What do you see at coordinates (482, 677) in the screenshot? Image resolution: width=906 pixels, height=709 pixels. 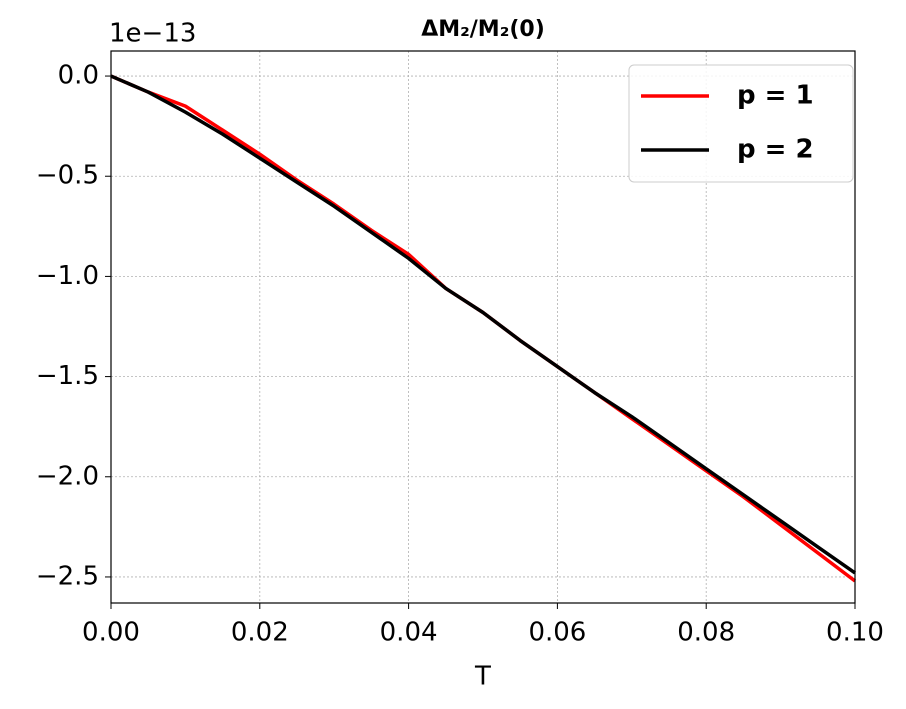 I see `x-axis-label: T` at bounding box center [482, 677].